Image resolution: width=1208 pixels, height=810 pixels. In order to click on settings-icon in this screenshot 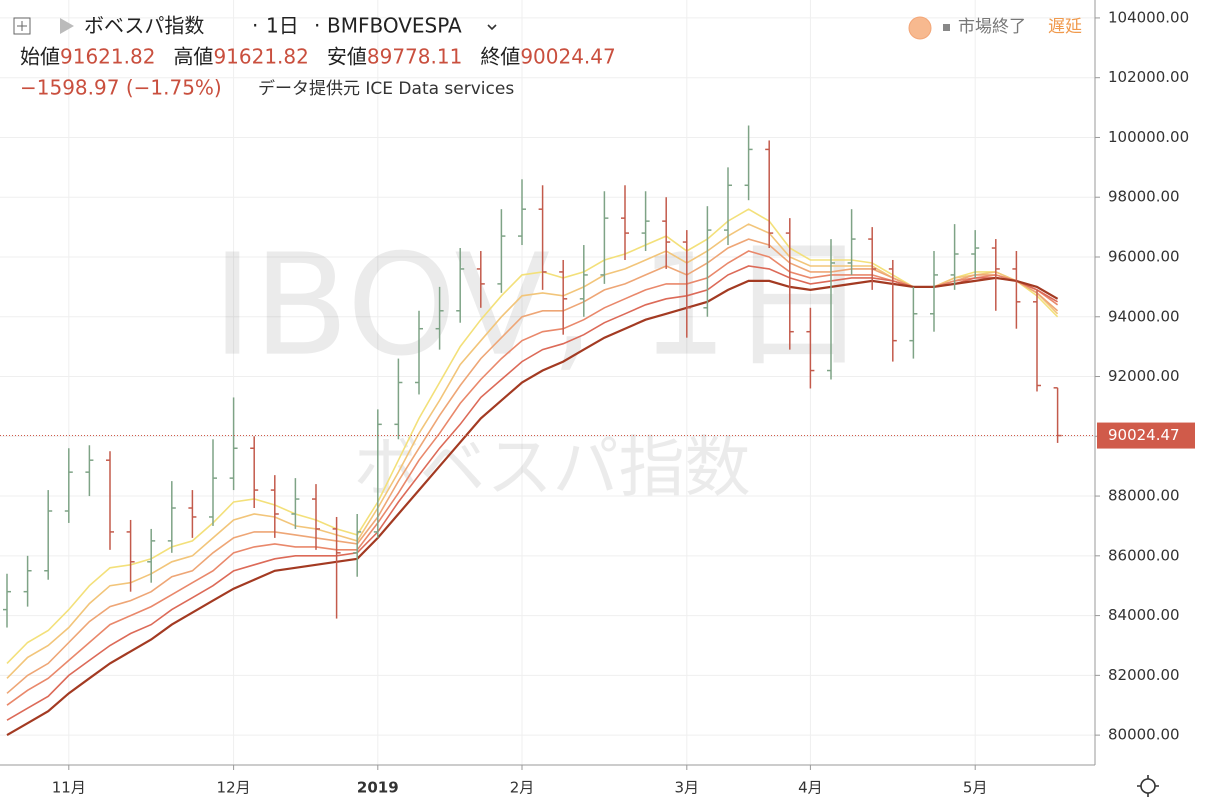, I will do `click(1148, 786)`.